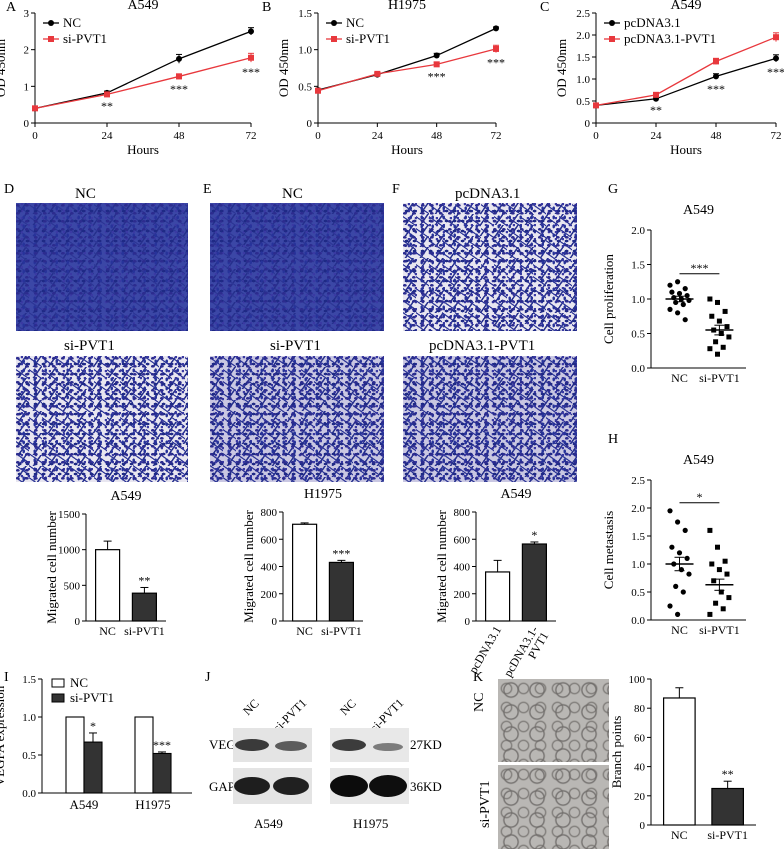 The image size is (784, 852). What do you see at coordinates (368, 38) in the screenshot?
I see `legend-label-B-1: si-PVT1` at bounding box center [368, 38].